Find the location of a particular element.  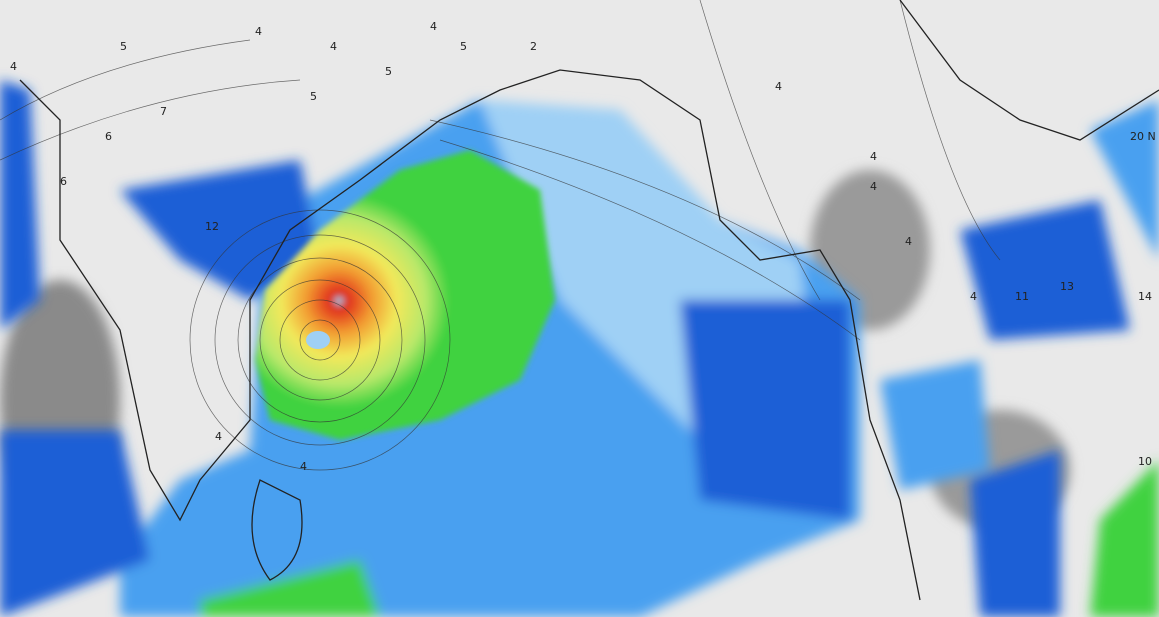

cyclone is located at coordinates (405, 295).